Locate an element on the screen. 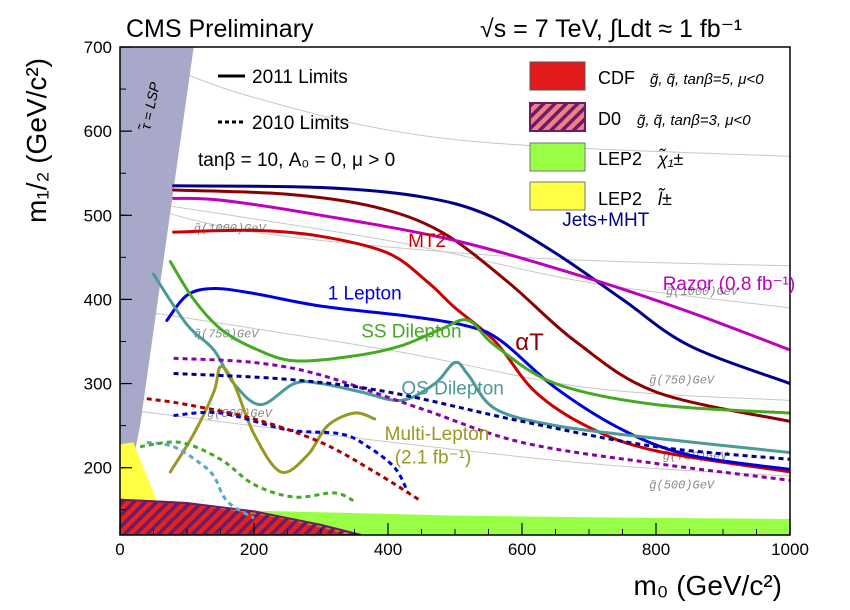 Image resolution: width=850 pixels, height=610 pixels. x-ticks: 0 200 400 600 800 1000 is located at coordinates (462, 541).